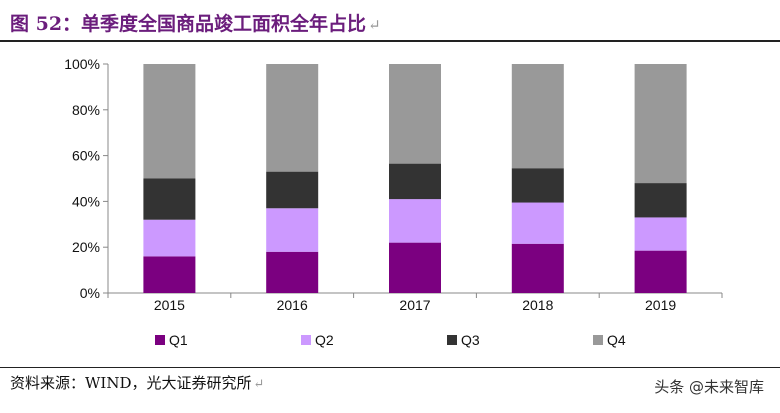 Image resolution: width=780 pixels, height=413 pixels. Describe the element at coordinates (169, 238) in the screenshot. I see `bar-q2-2015` at that location.